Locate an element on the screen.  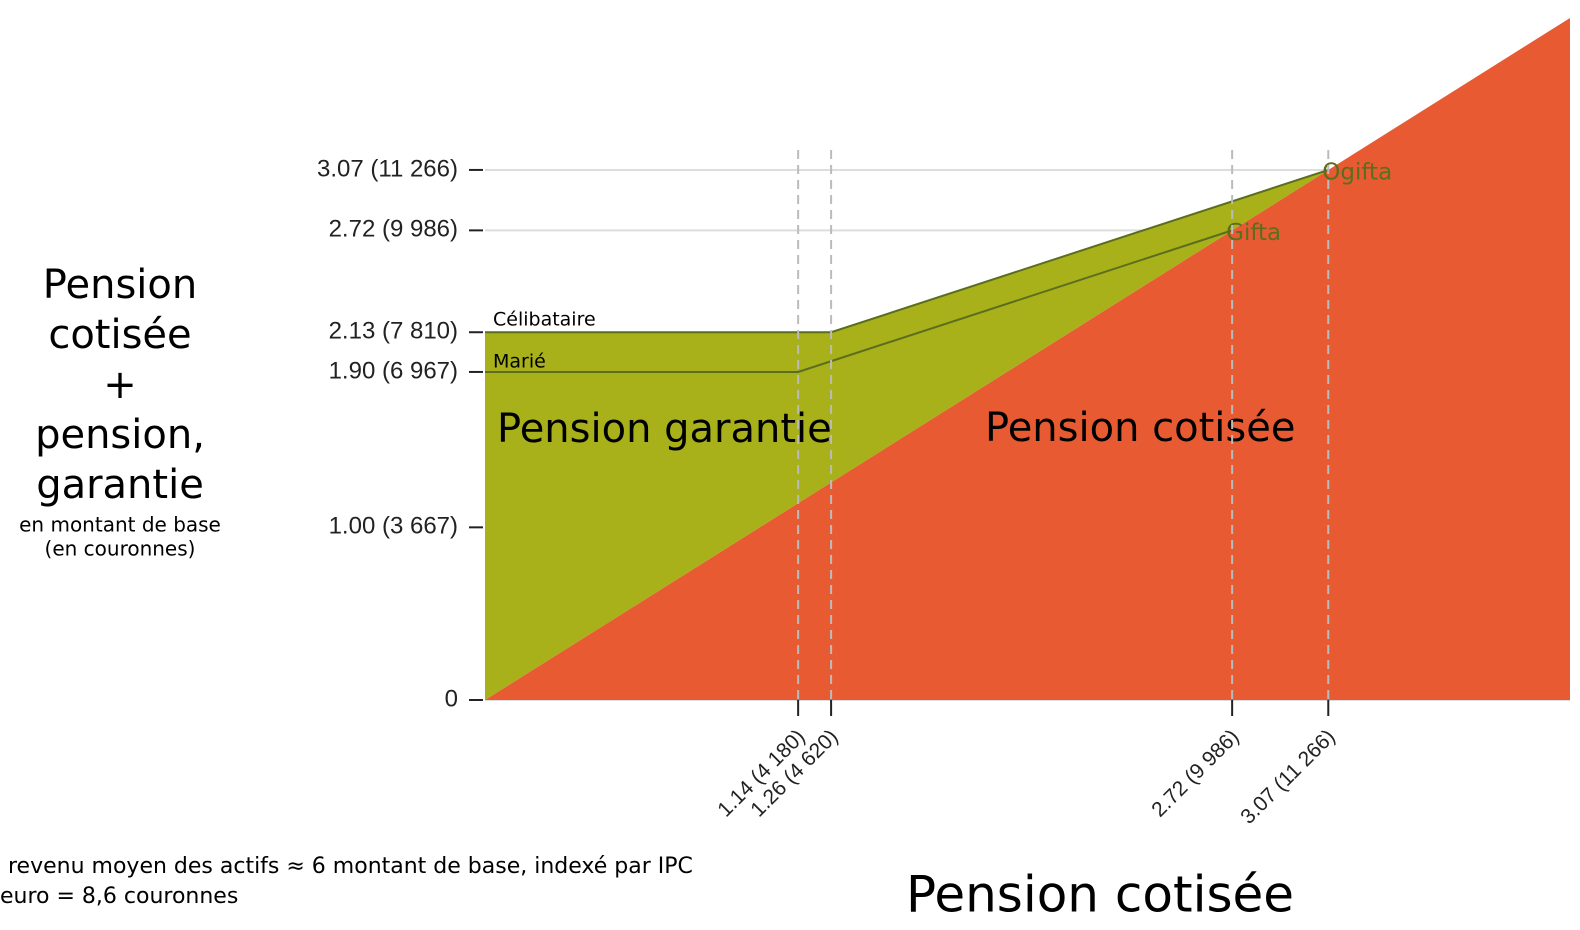
y-tick-label: 3.07 (11 266) is located at coordinates (387, 168).